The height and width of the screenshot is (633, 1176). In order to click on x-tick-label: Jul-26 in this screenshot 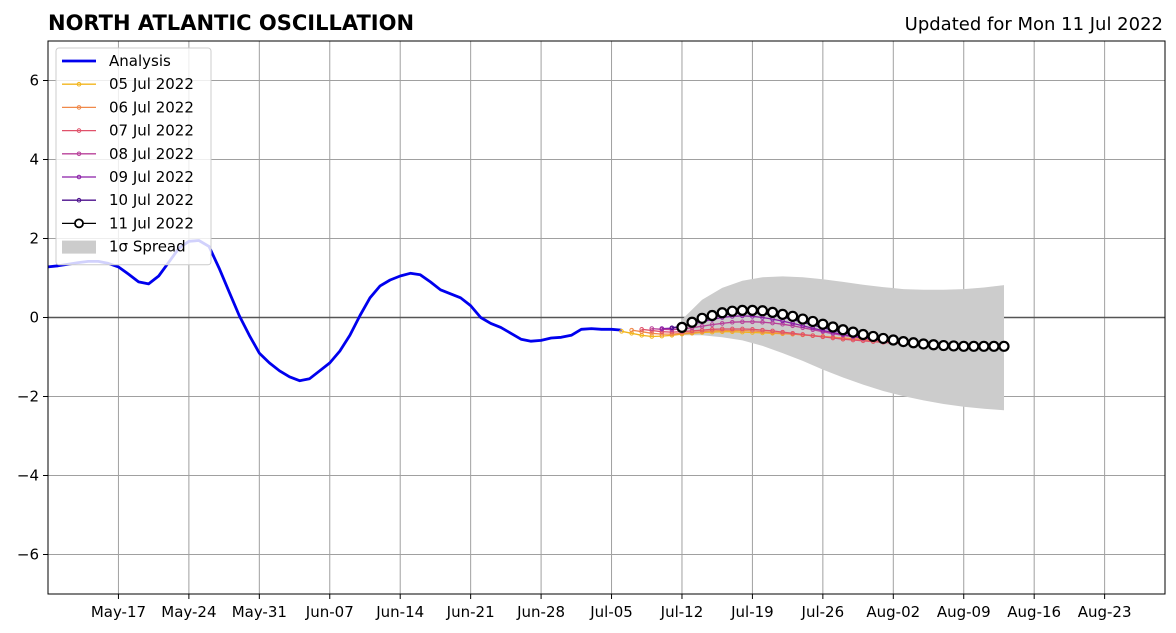, I will do `click(823, 612)`.